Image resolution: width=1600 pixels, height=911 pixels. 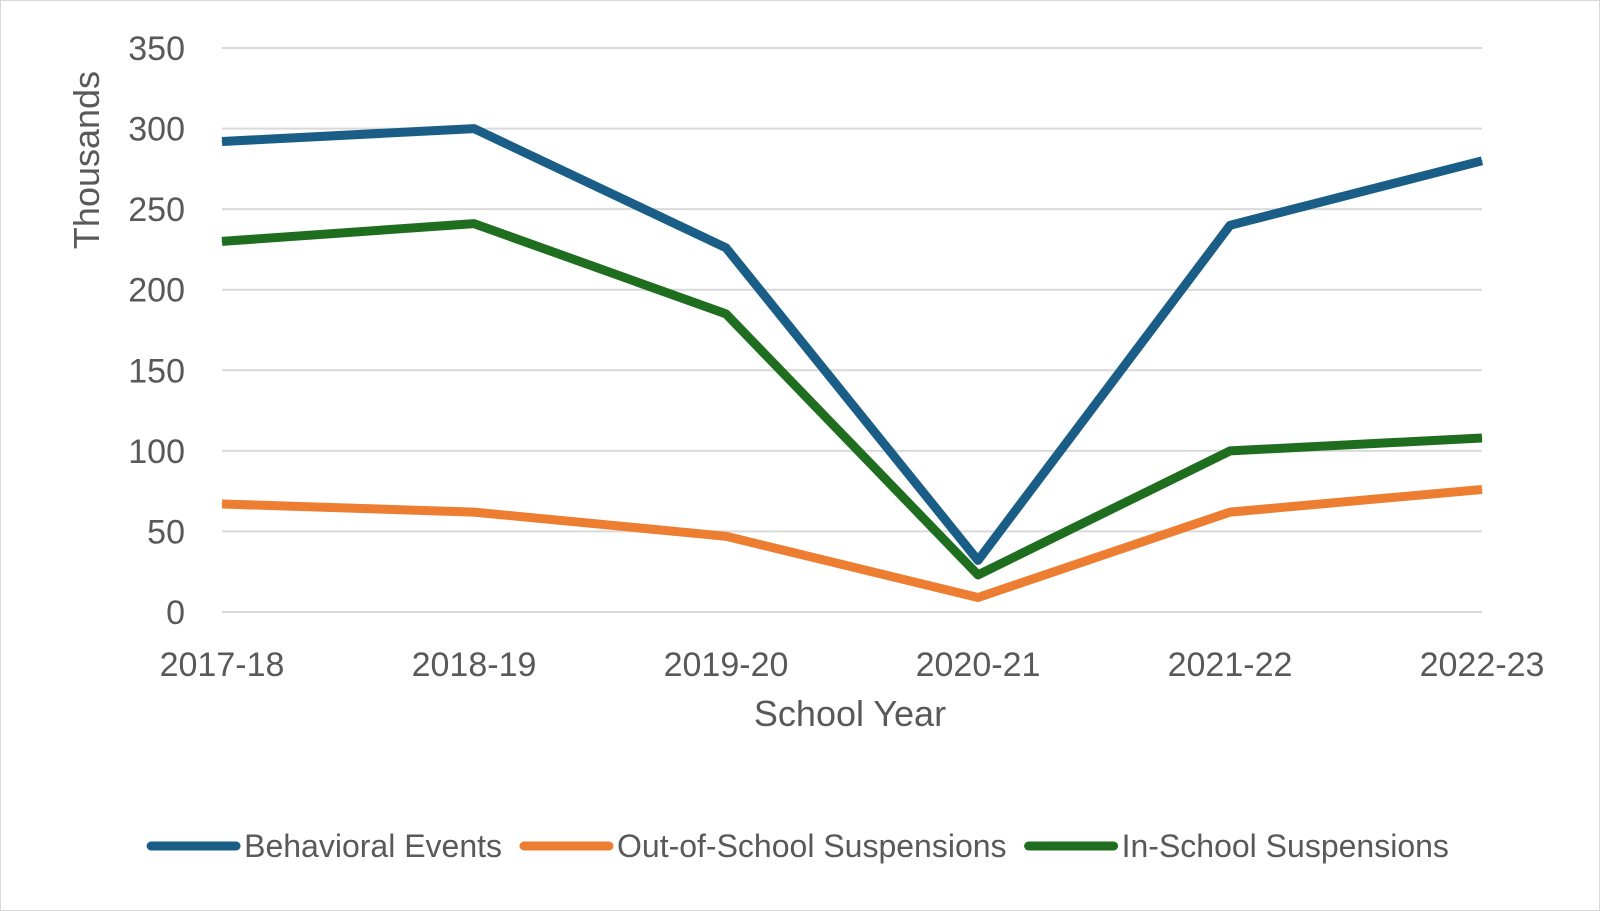 I want to click on legend-item: Behavioral Events, so click(x=324, y=846).